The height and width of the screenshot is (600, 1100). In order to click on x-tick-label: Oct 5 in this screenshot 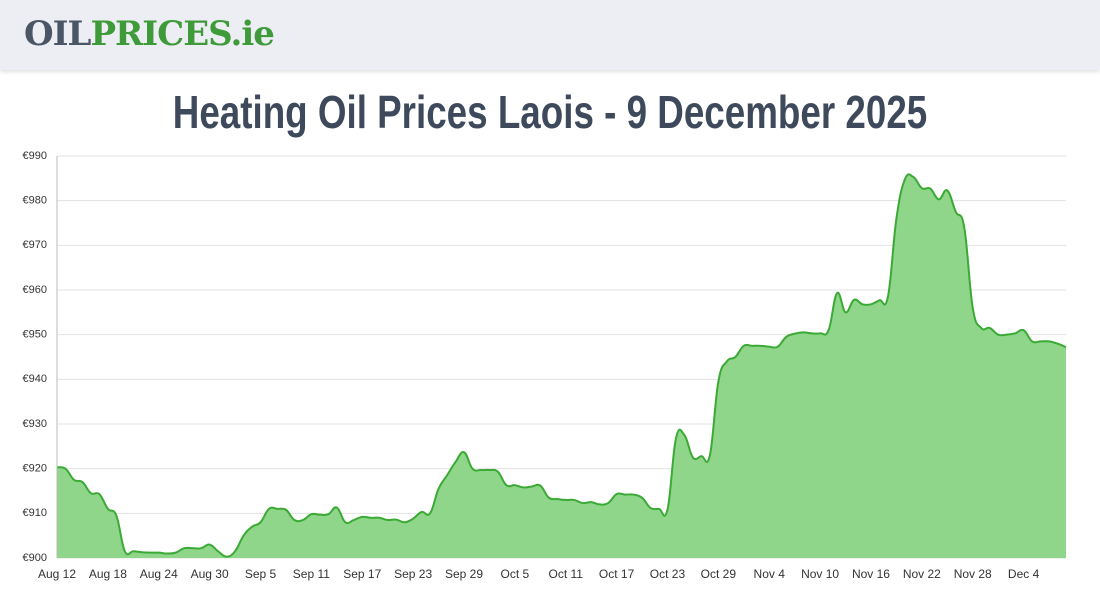, I will do `click(515, 574)`.